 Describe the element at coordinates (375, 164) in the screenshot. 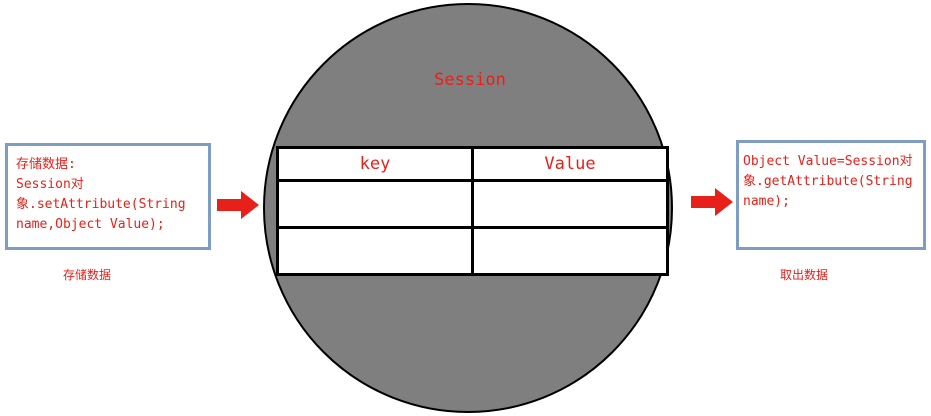

I see `key-column-header: key` at that location.